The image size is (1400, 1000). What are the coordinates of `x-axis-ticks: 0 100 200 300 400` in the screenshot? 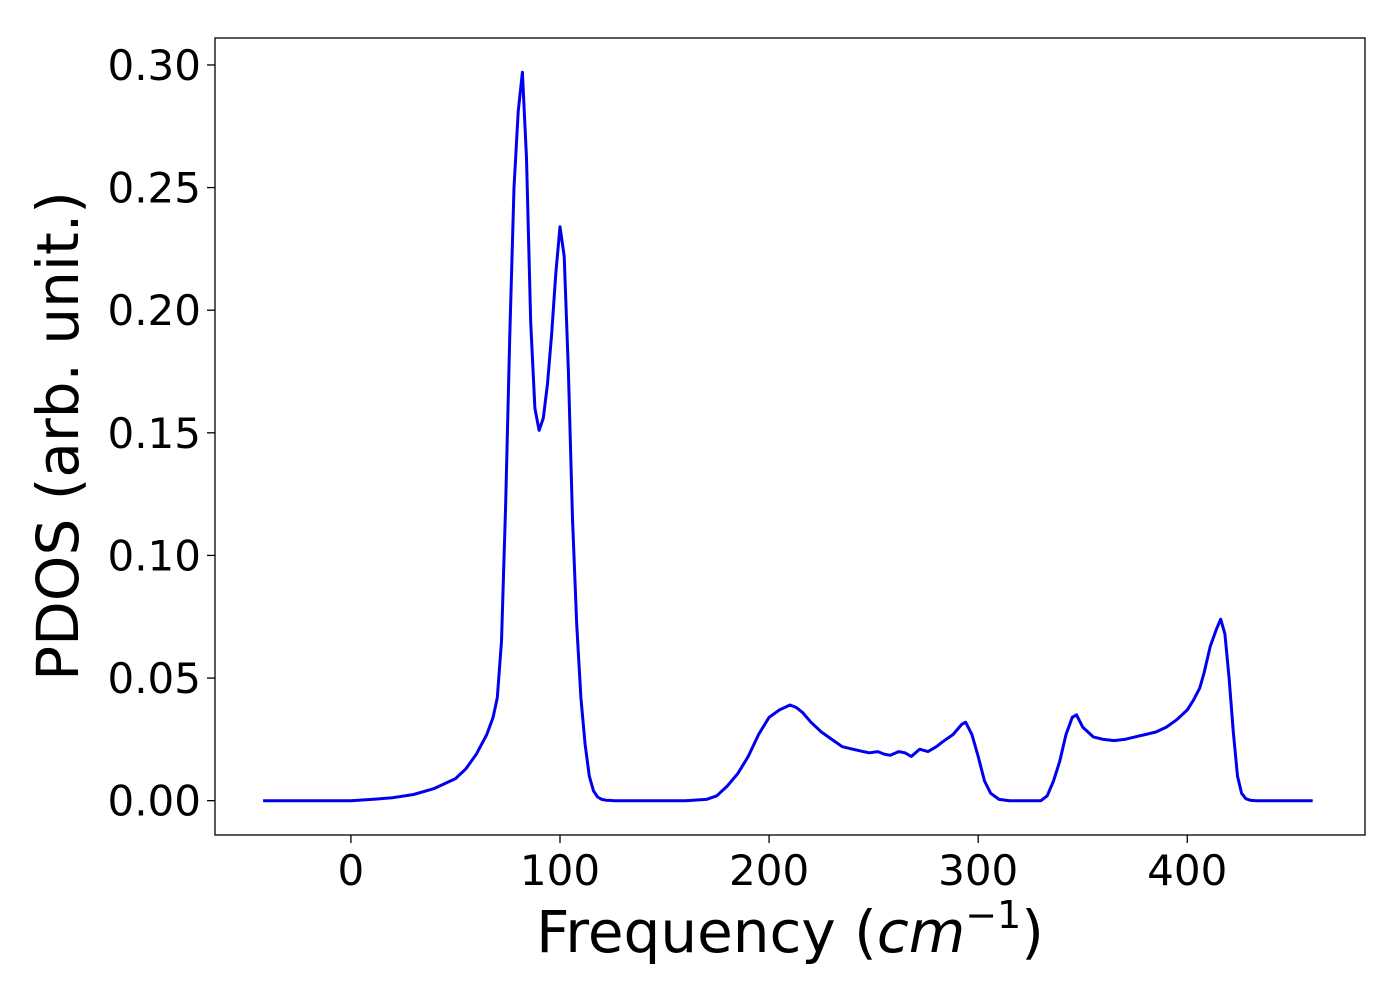 It's located at (782, 865).